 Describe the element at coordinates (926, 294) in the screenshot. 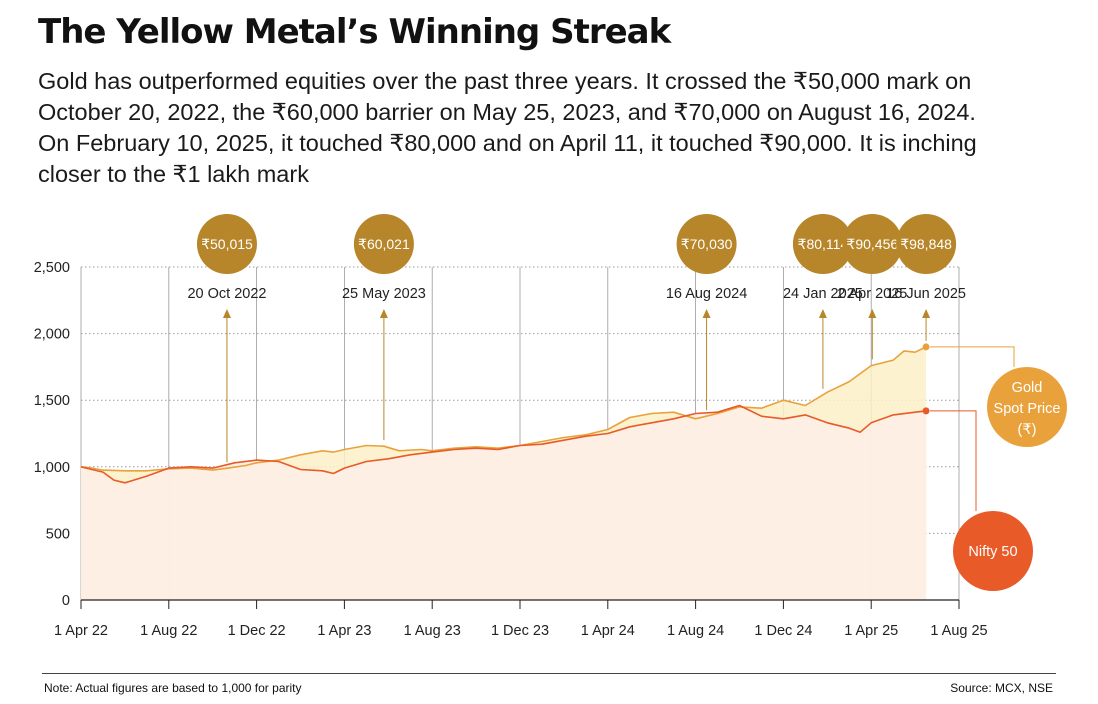

I see `milestone-date: 16 Jun 2025` at that location.